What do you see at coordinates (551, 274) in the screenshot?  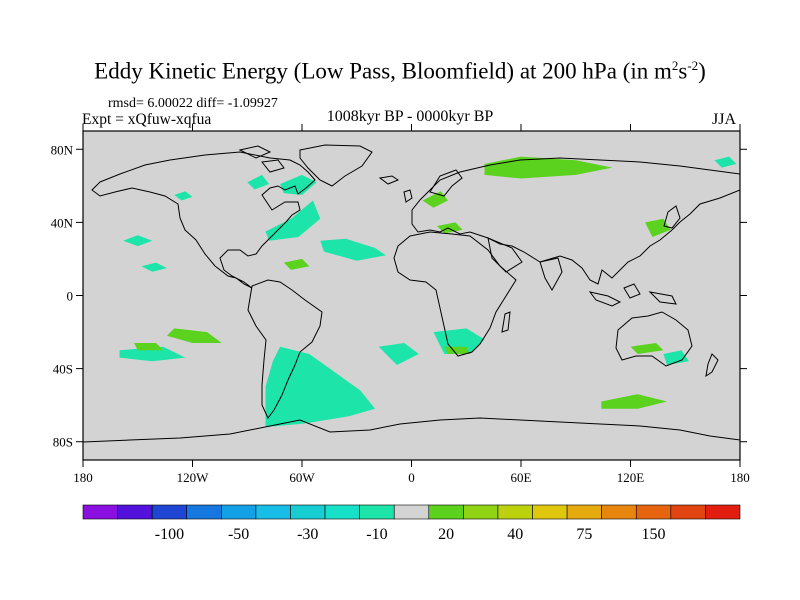 I see `coast-india` at bounding box center [551, 274].